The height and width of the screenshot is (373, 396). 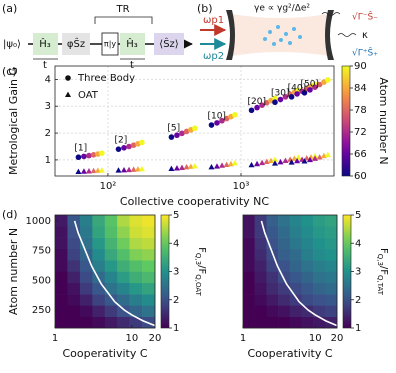 What do you see at coordinates (48, 106) in the screenshot?
I see `y-tick-label: 3` at bounding box center [48, 106].